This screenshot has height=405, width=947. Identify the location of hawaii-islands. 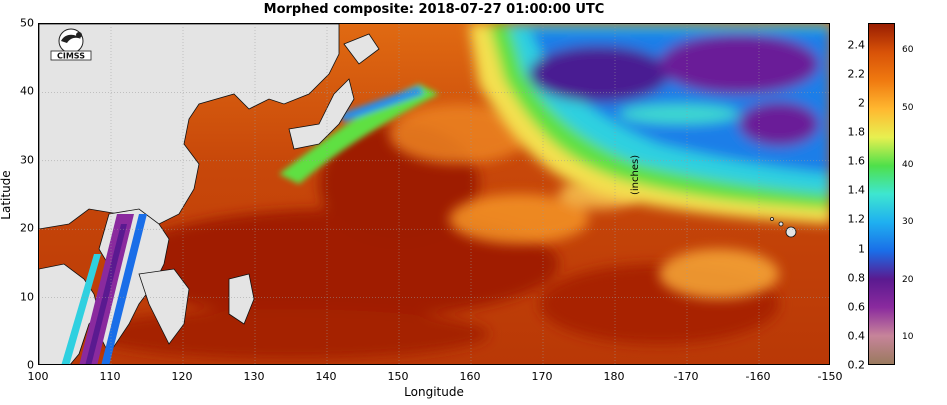
(783, 227).